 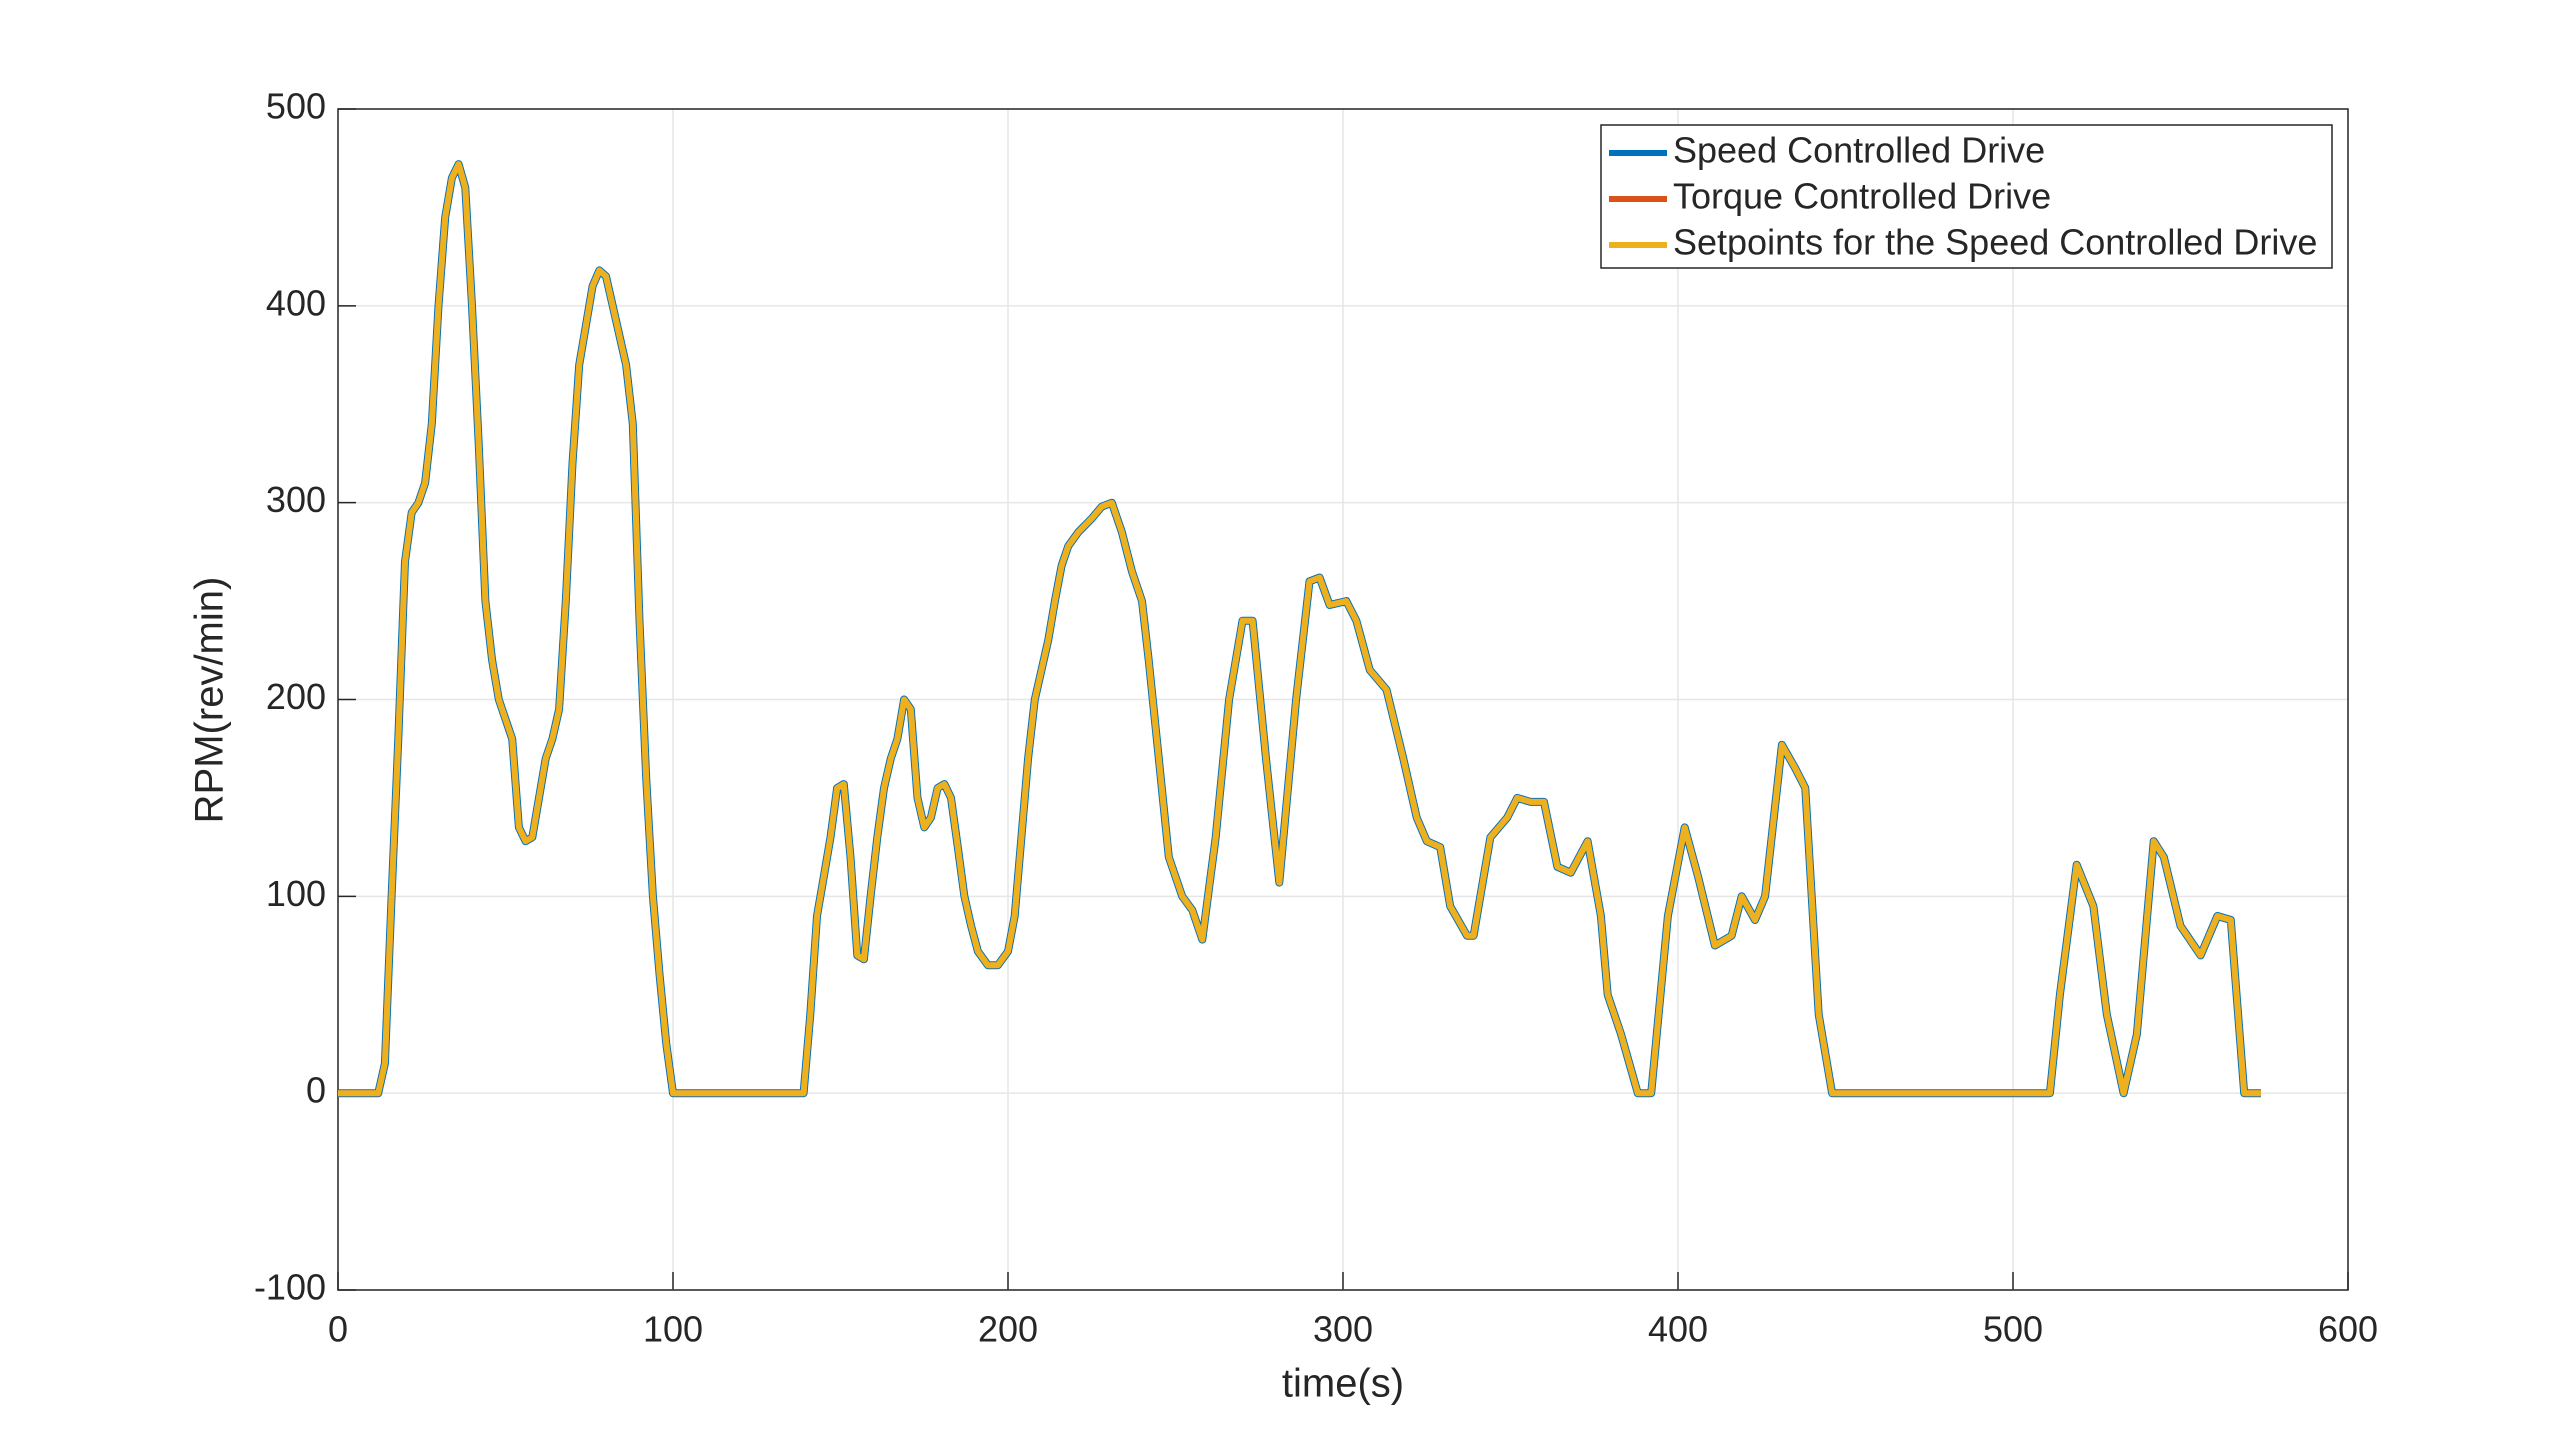 I want to click on y-tick-label: 100, so click(x=296, y=893).